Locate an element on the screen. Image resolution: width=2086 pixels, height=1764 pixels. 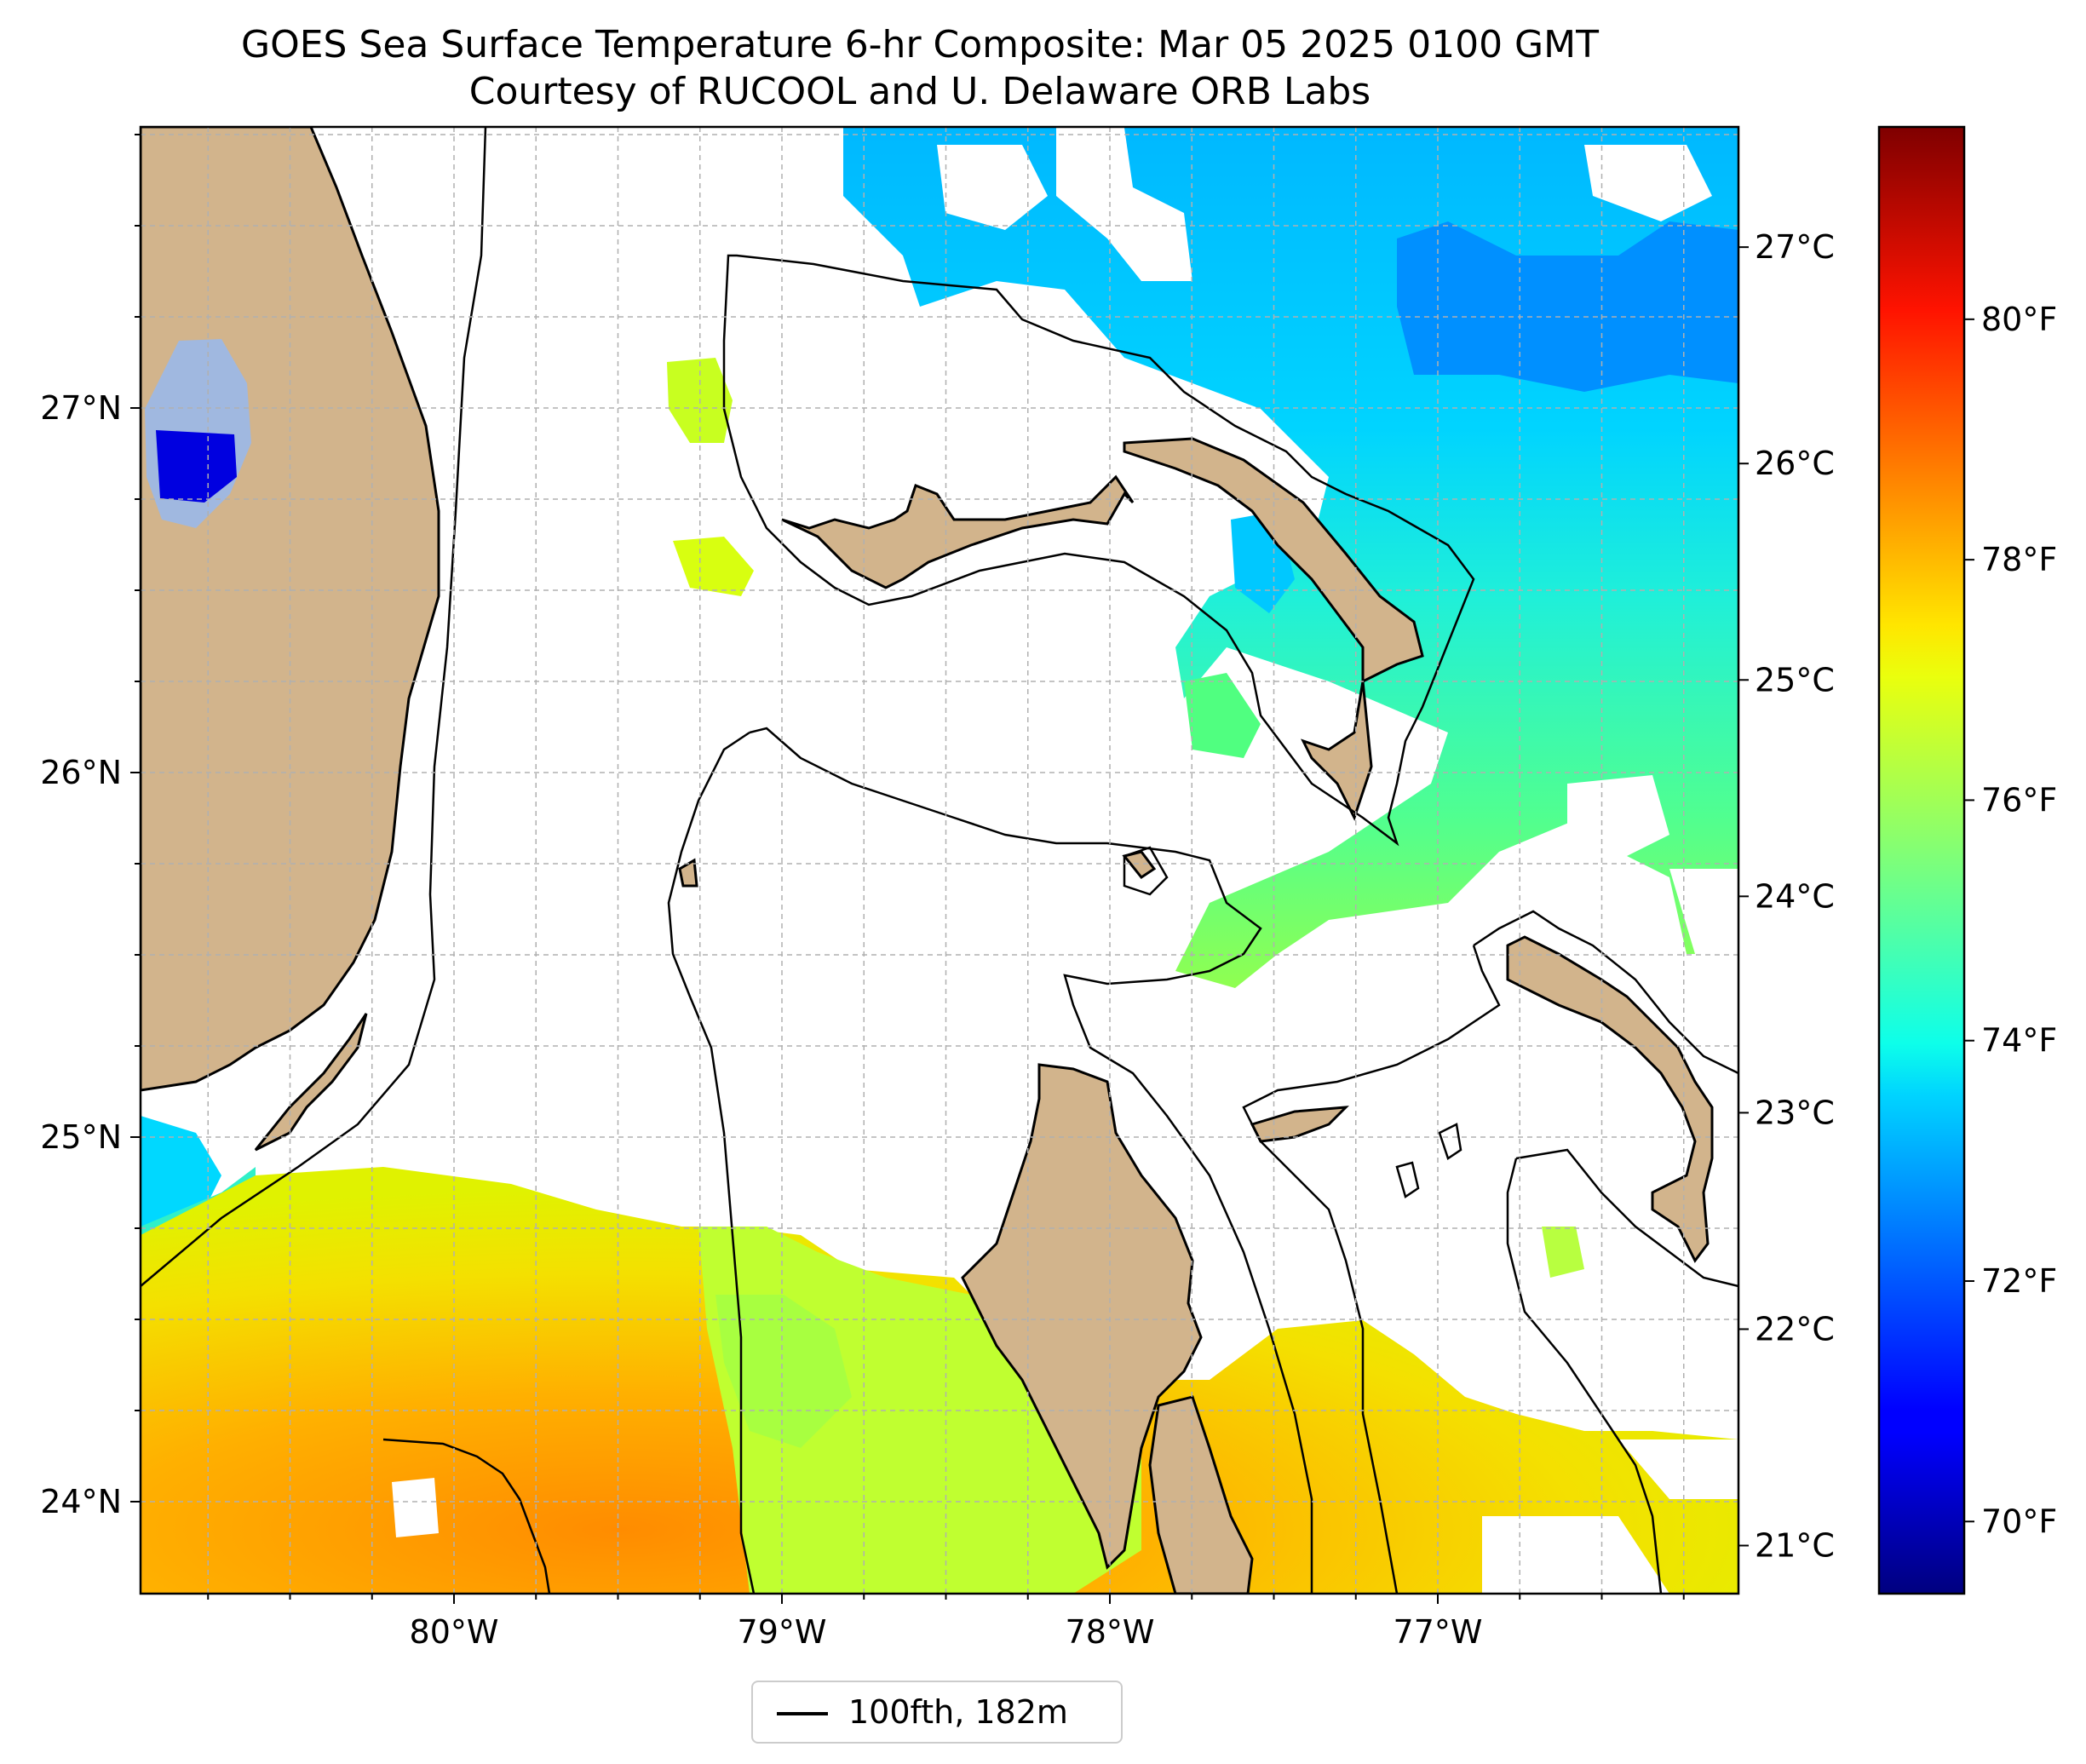
colorbar-f-label: 72°F is located at coordinates (2019, 1281).